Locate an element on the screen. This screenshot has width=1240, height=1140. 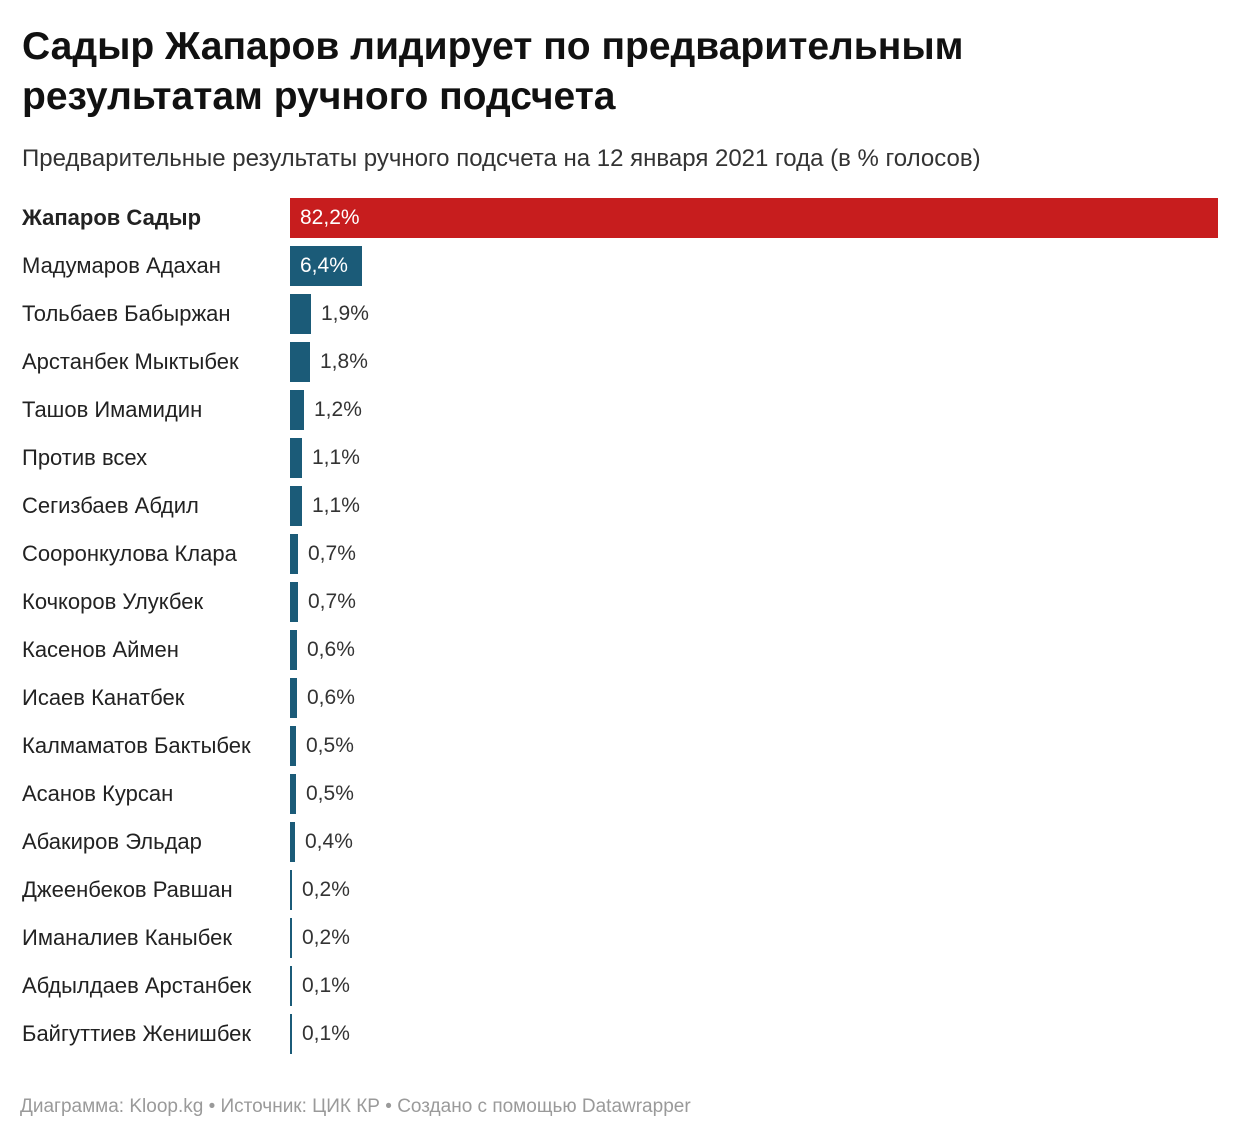
bar-row: Исаев Канатбек 0,6% is located at coordinates (620, 698).